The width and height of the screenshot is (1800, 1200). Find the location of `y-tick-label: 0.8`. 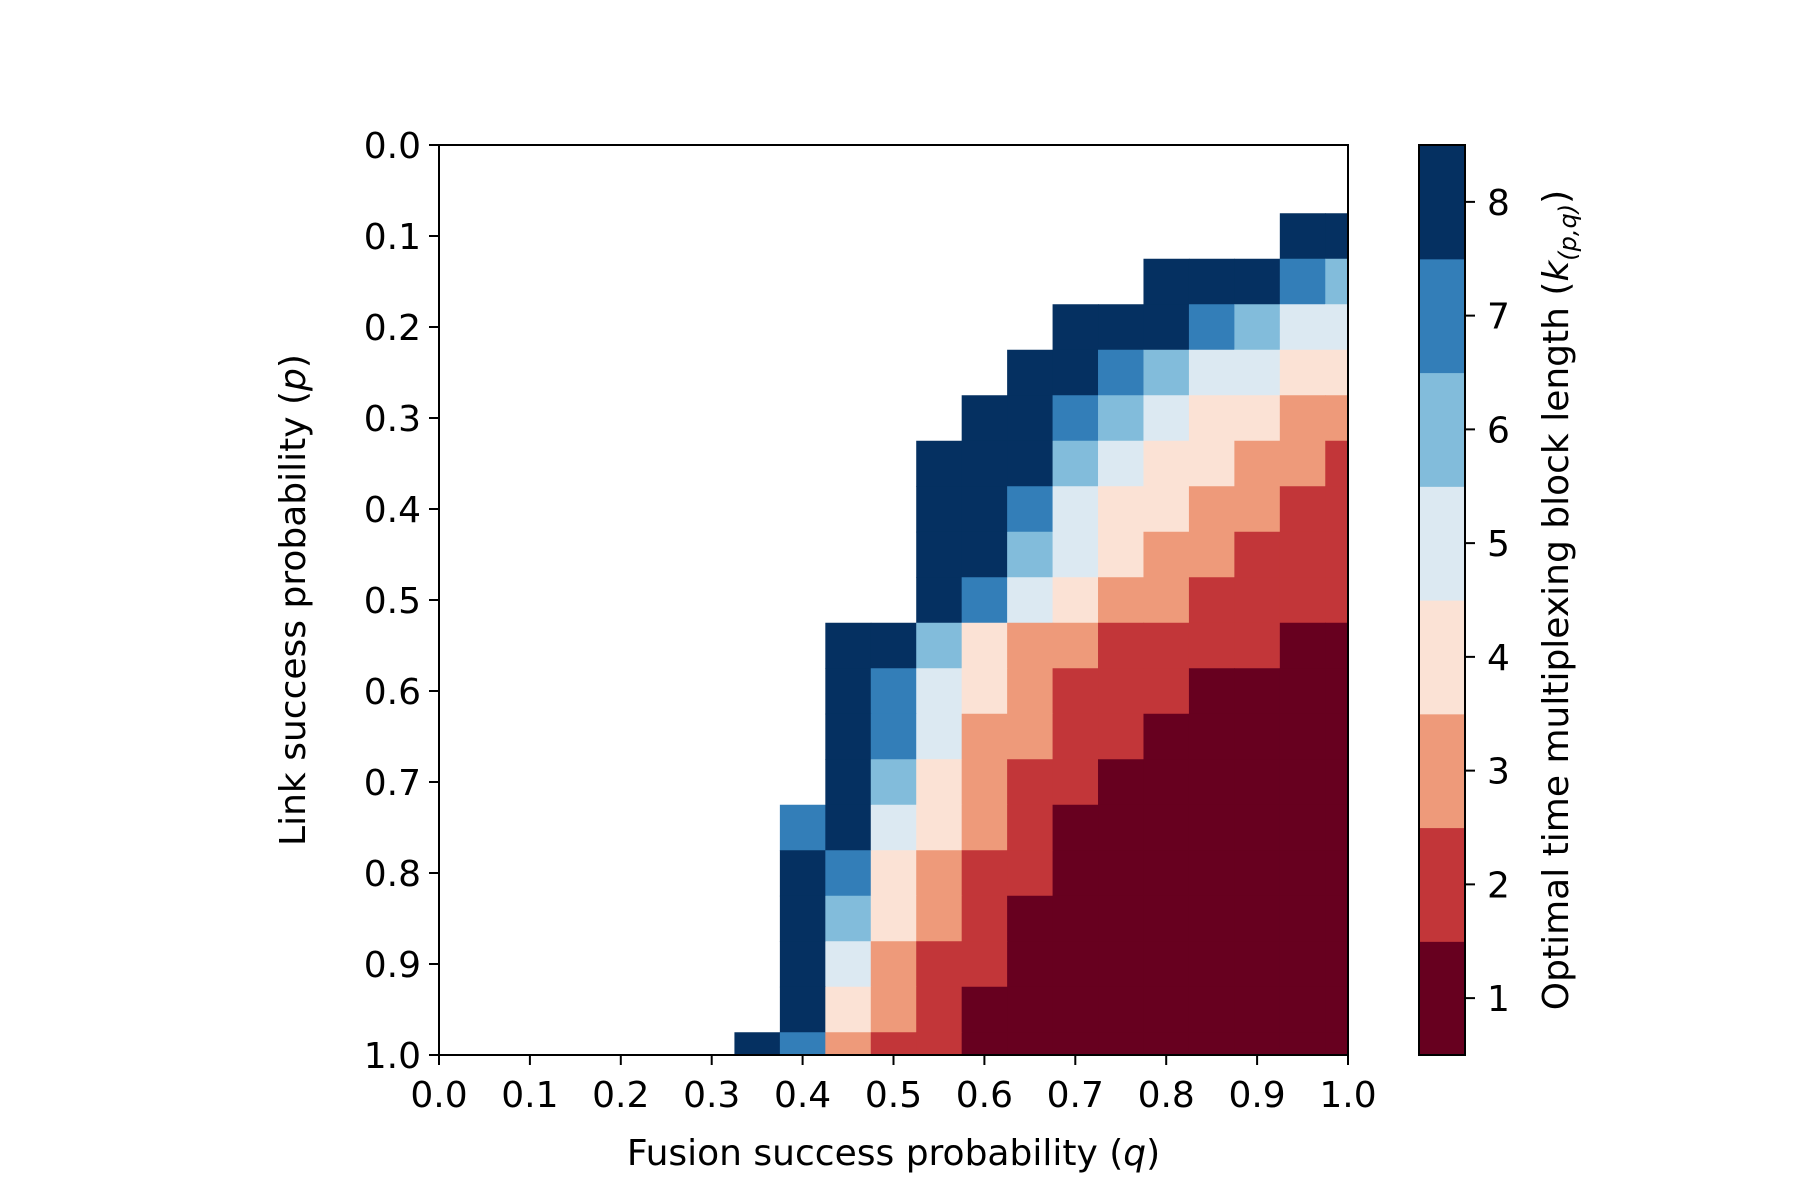

y-tick-label: 0.8 is located at coordinates (392, 874).